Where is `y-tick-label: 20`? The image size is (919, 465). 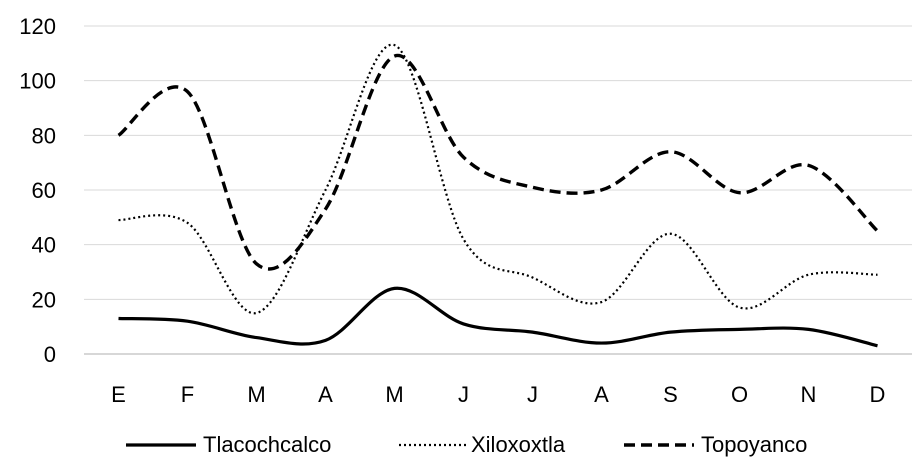
y-tick-label: 20 is located at coordinates (44, 299).